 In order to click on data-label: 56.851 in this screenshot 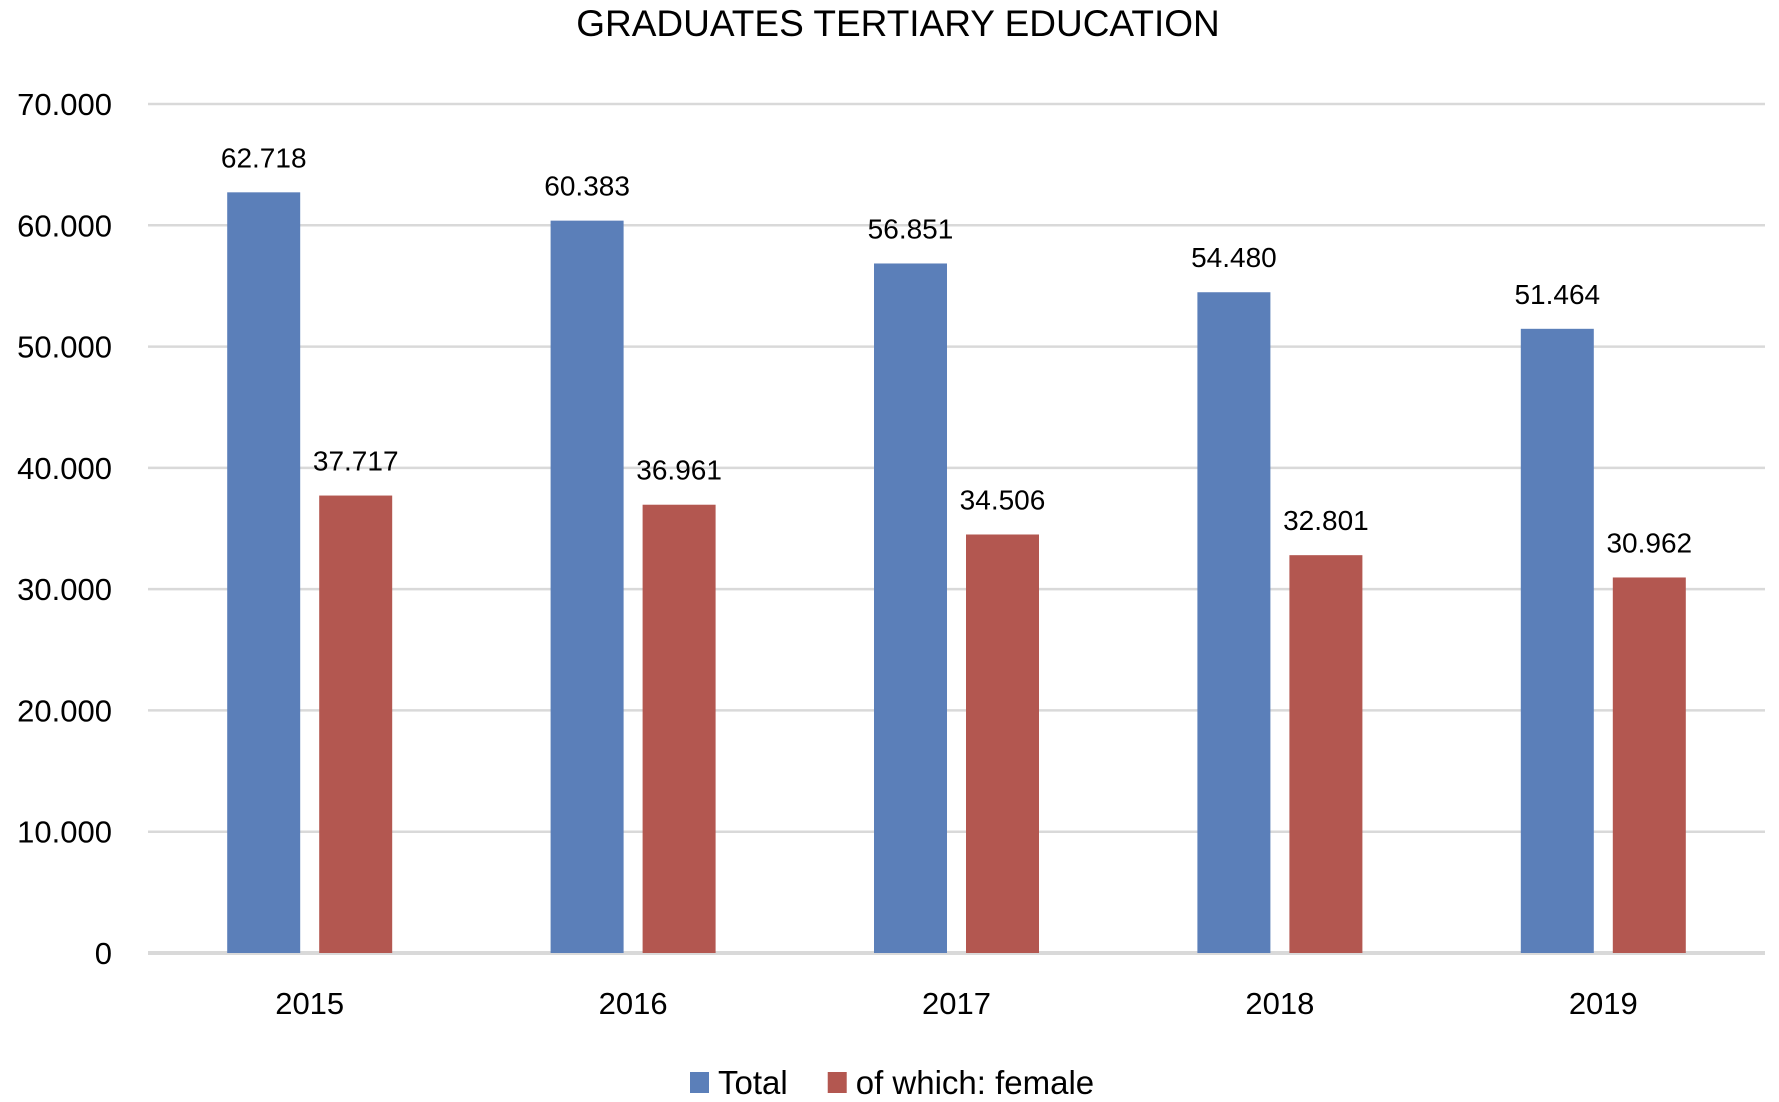, I will do `click(911, 228)`.